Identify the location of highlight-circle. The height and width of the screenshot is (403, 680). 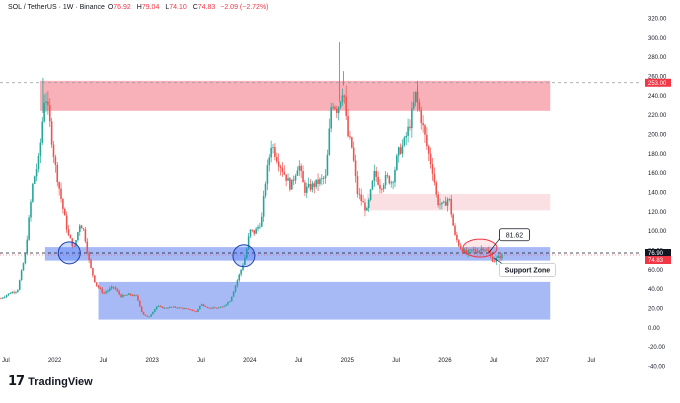
(69, 253).